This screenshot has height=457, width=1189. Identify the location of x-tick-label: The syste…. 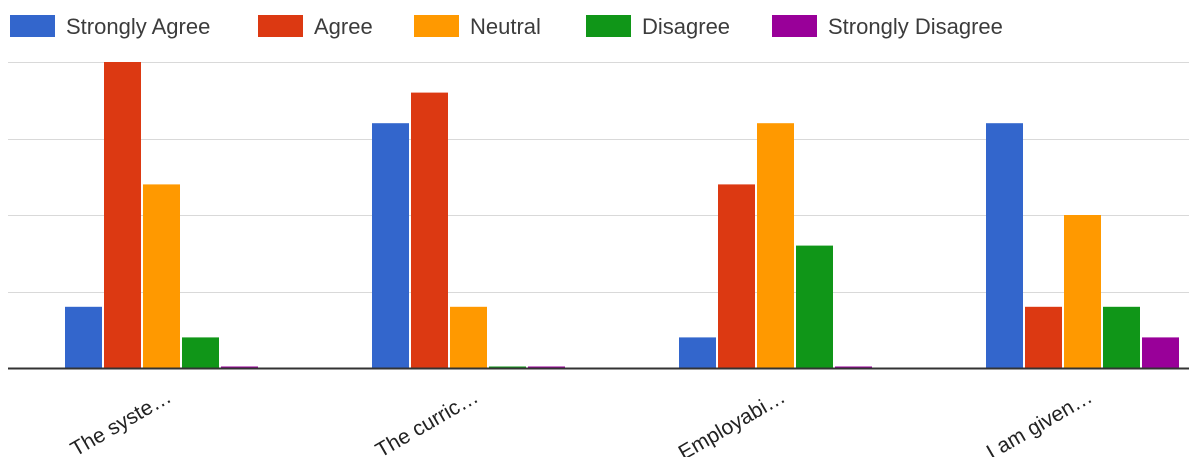
(121, 421).